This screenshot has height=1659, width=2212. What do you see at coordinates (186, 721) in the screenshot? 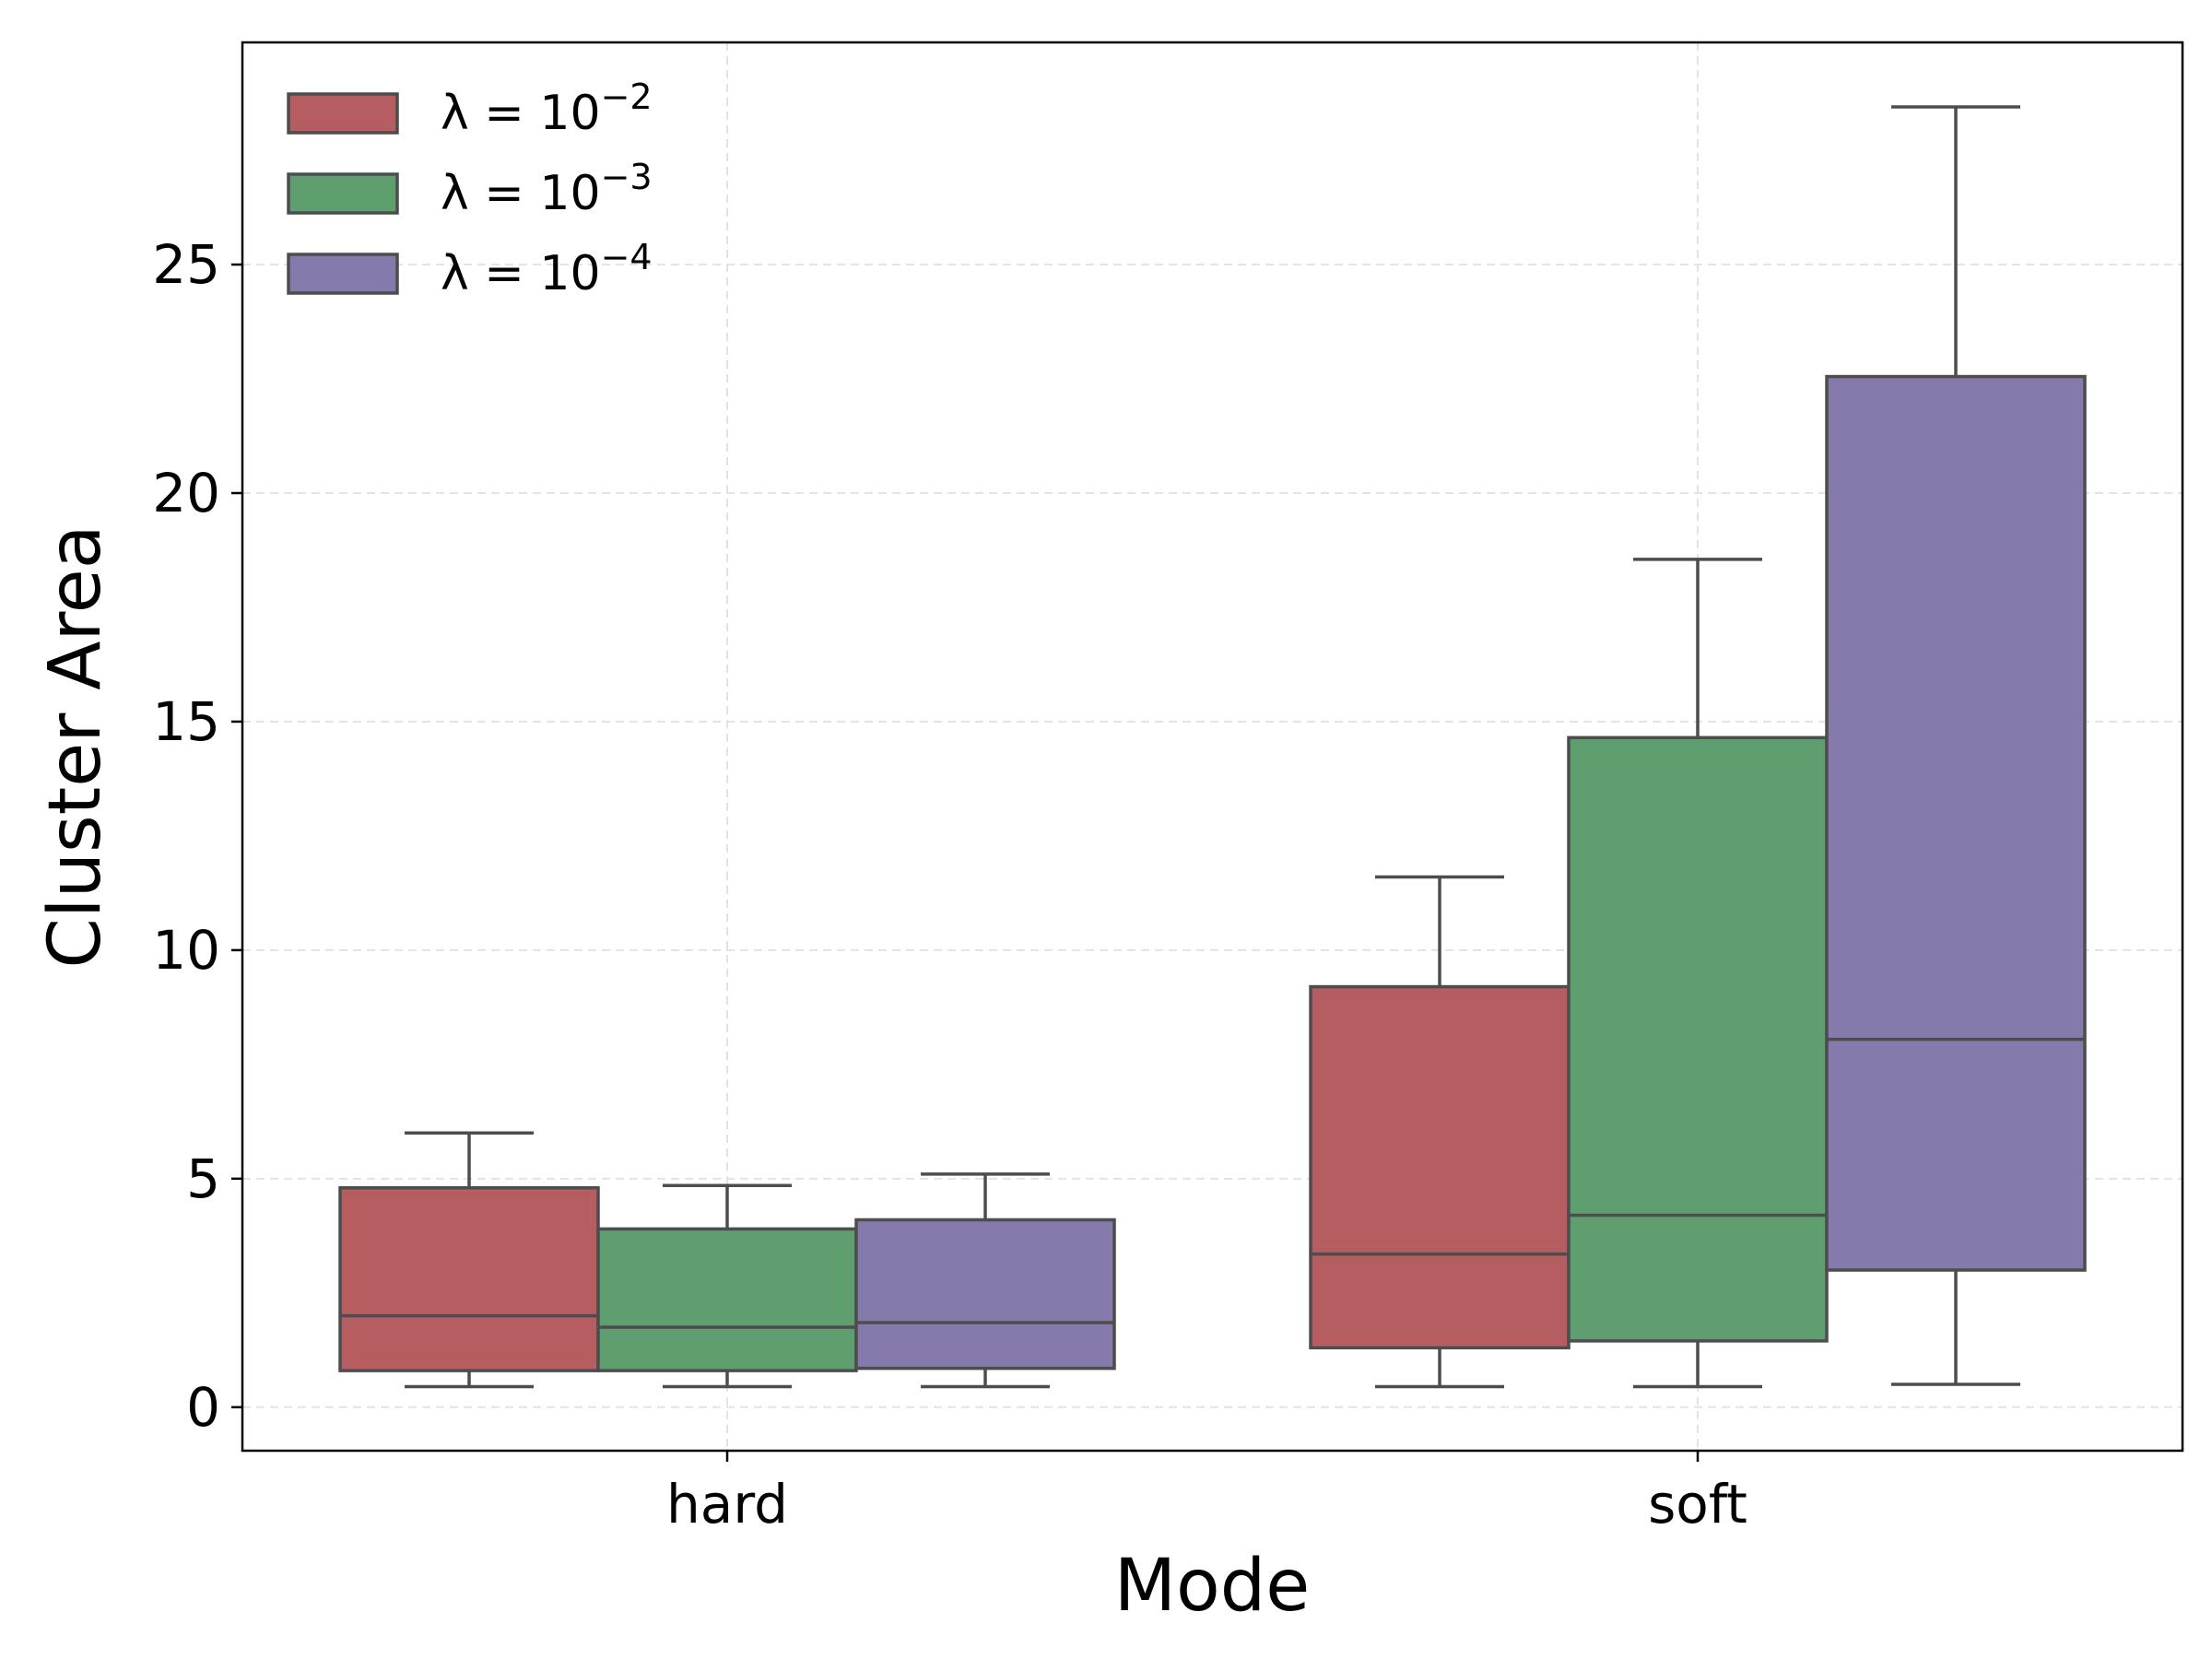
I see `y-tick-label: 15` at bounding box center [186, 721].